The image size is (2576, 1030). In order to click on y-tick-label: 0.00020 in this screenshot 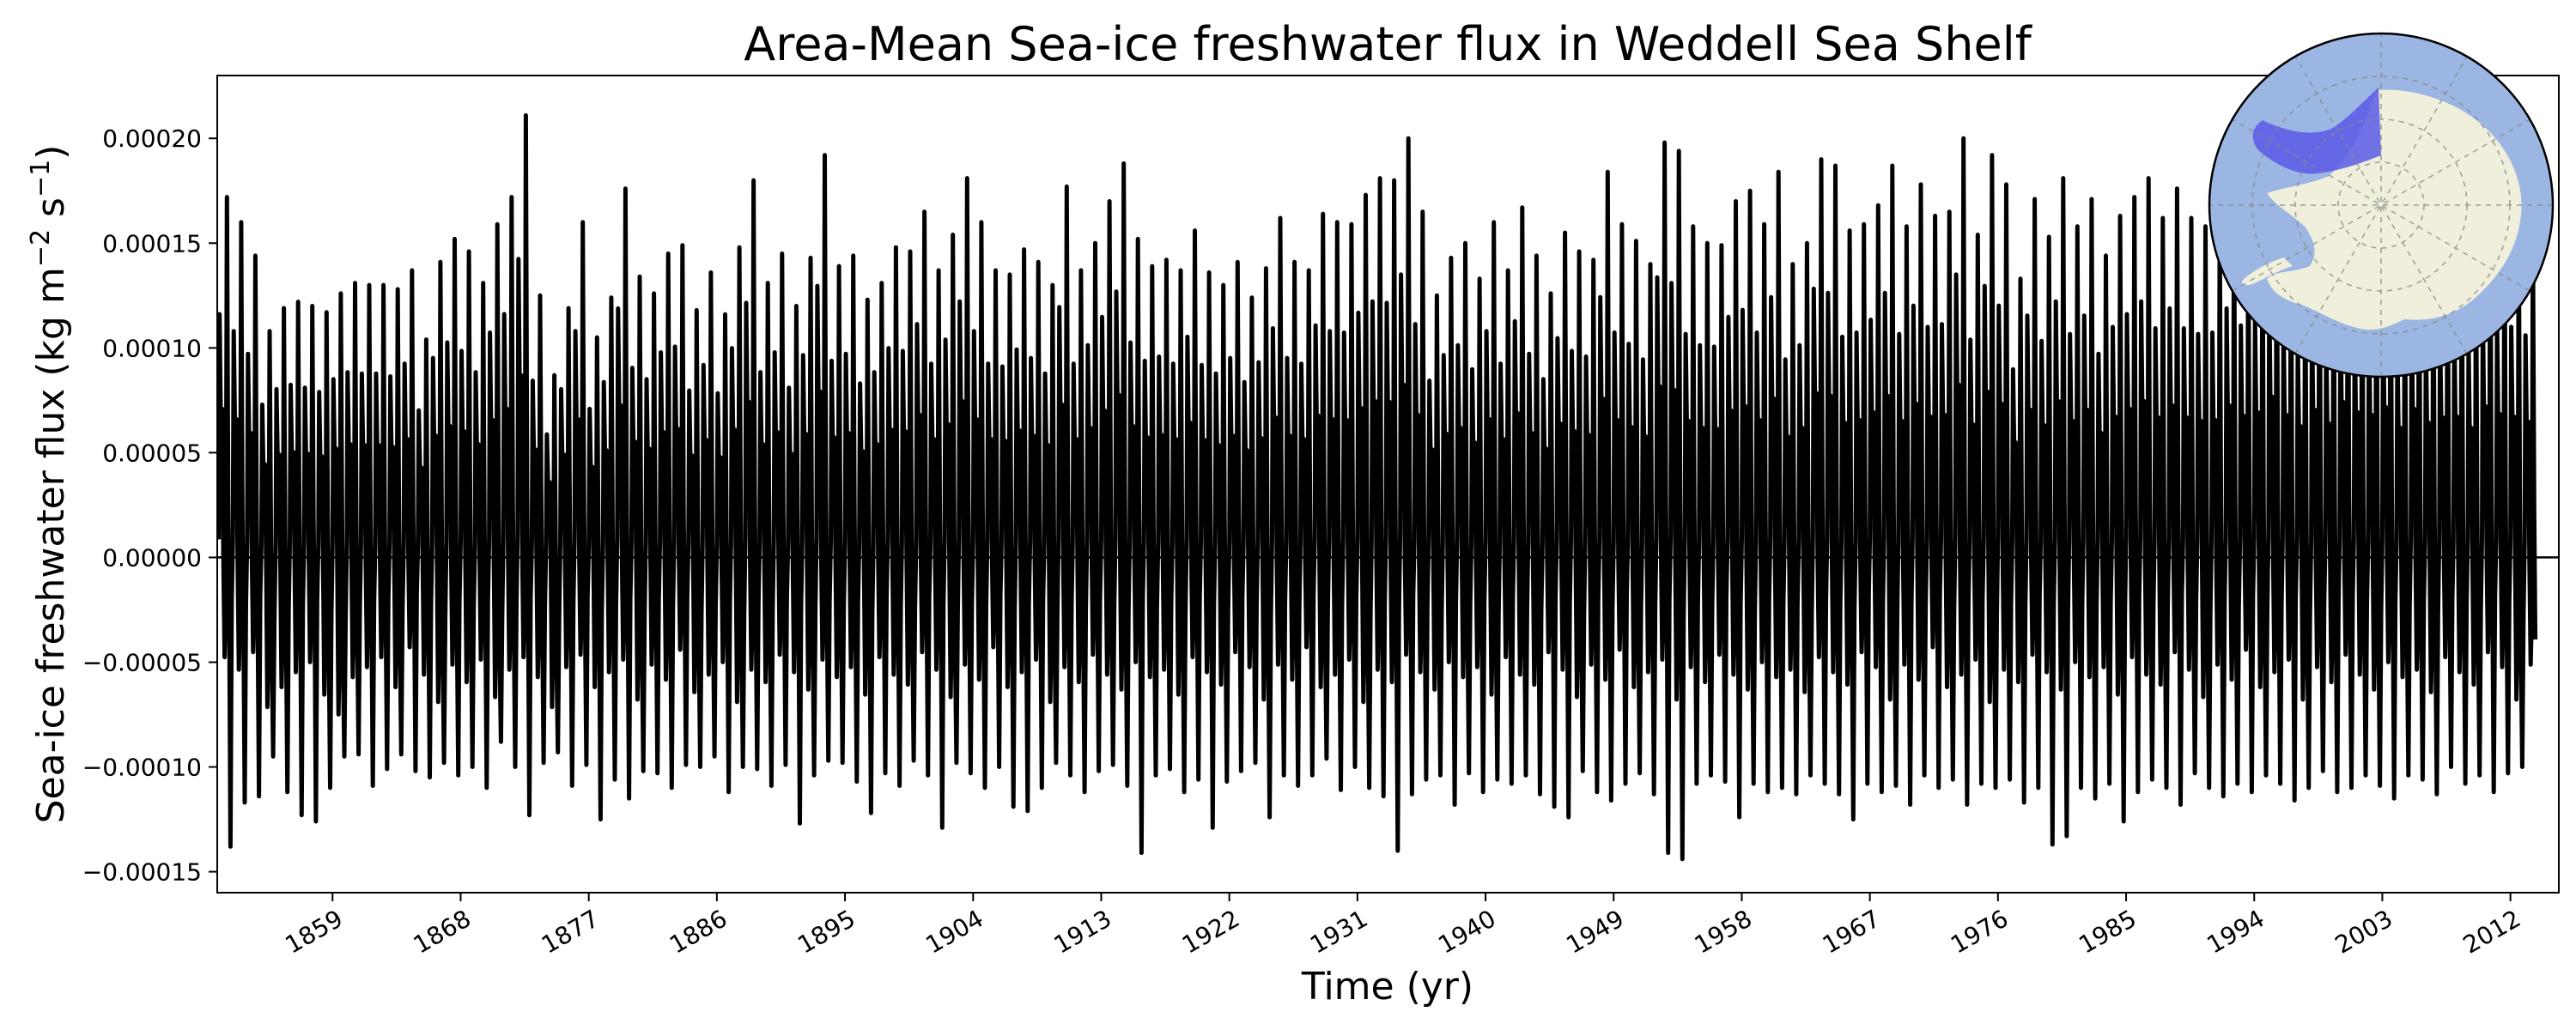, I will do `click(152, 138)`.